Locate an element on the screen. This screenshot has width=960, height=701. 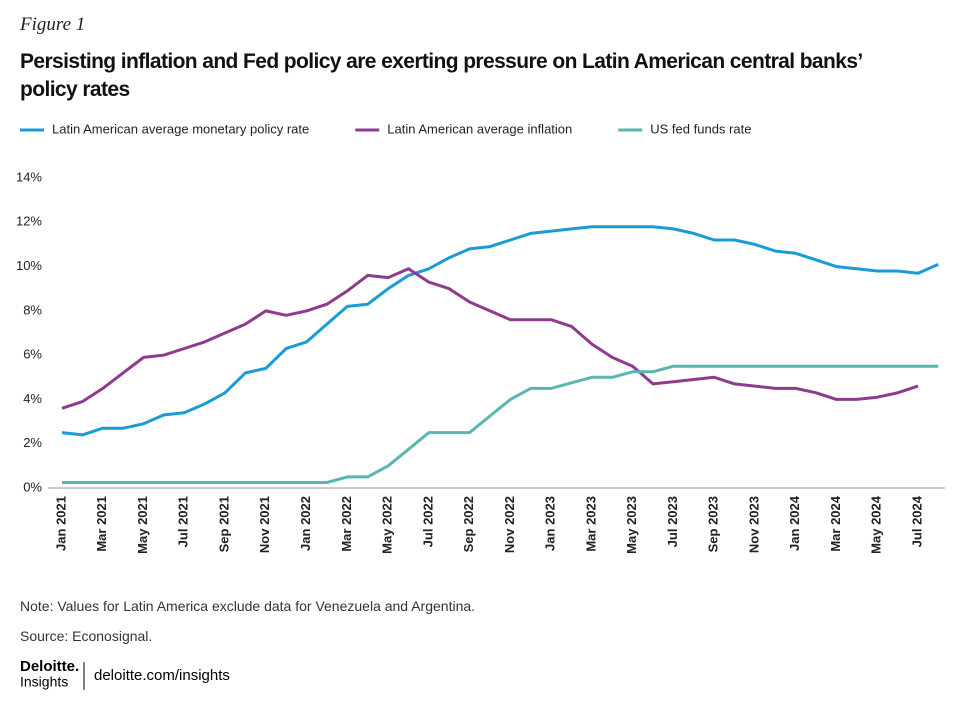
legend-label: US fed funds rate is located at coordinates (700, 128).